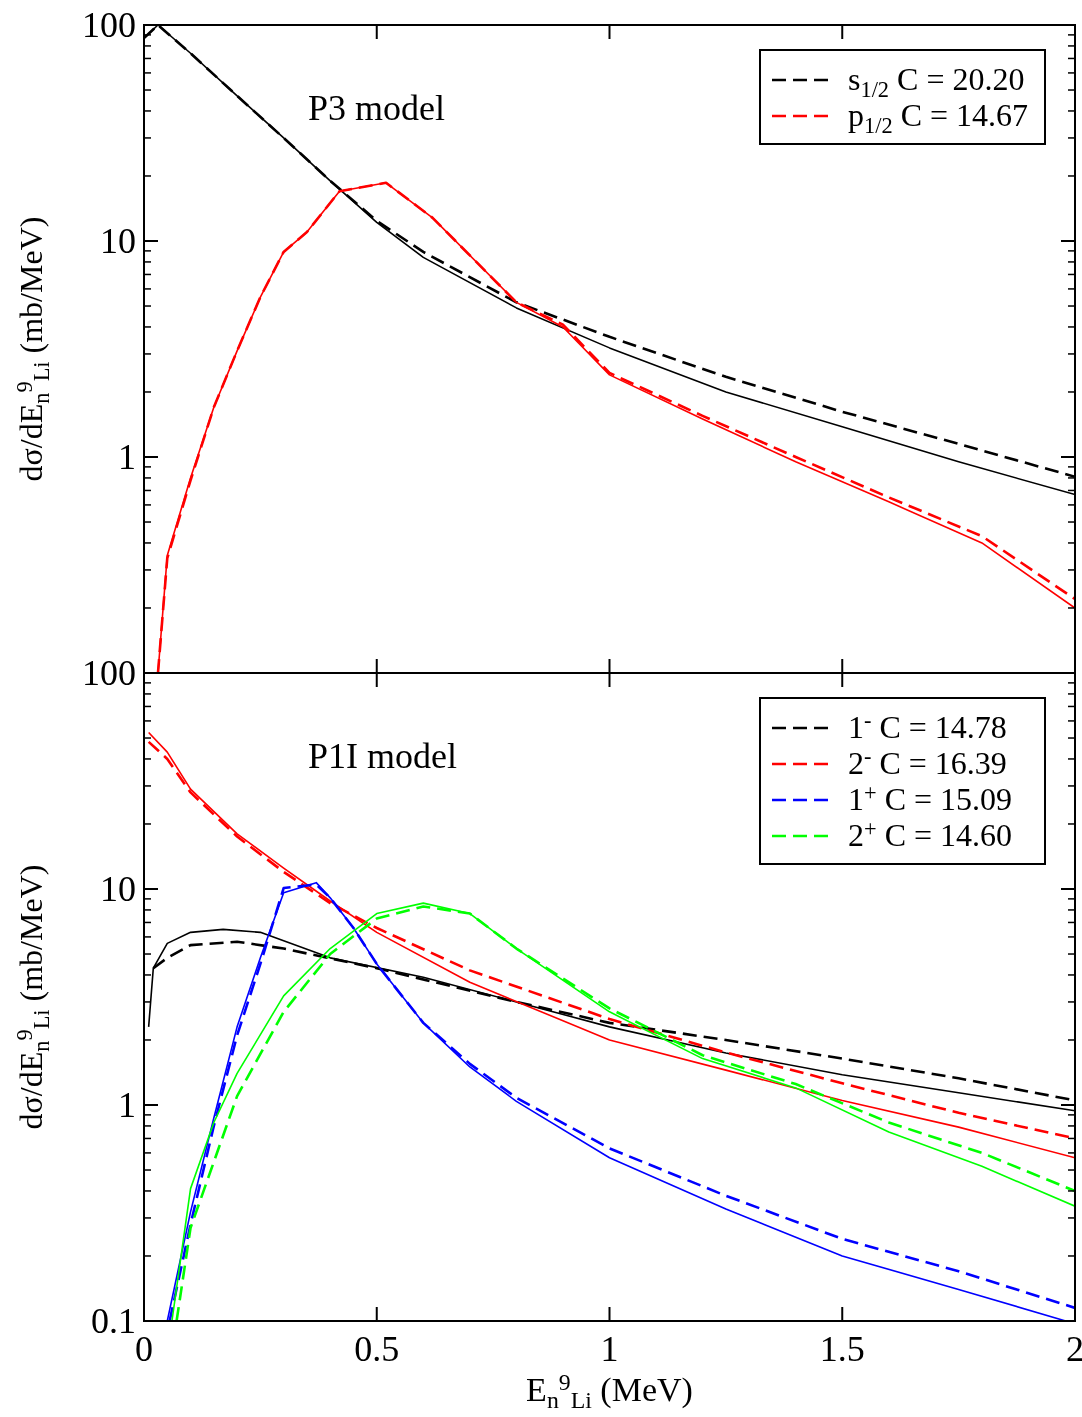  Describe the element at coordinates (927, 762) in the screenshot. I see `legend-label: 2$^{-}$ C = 16.39` at that location.